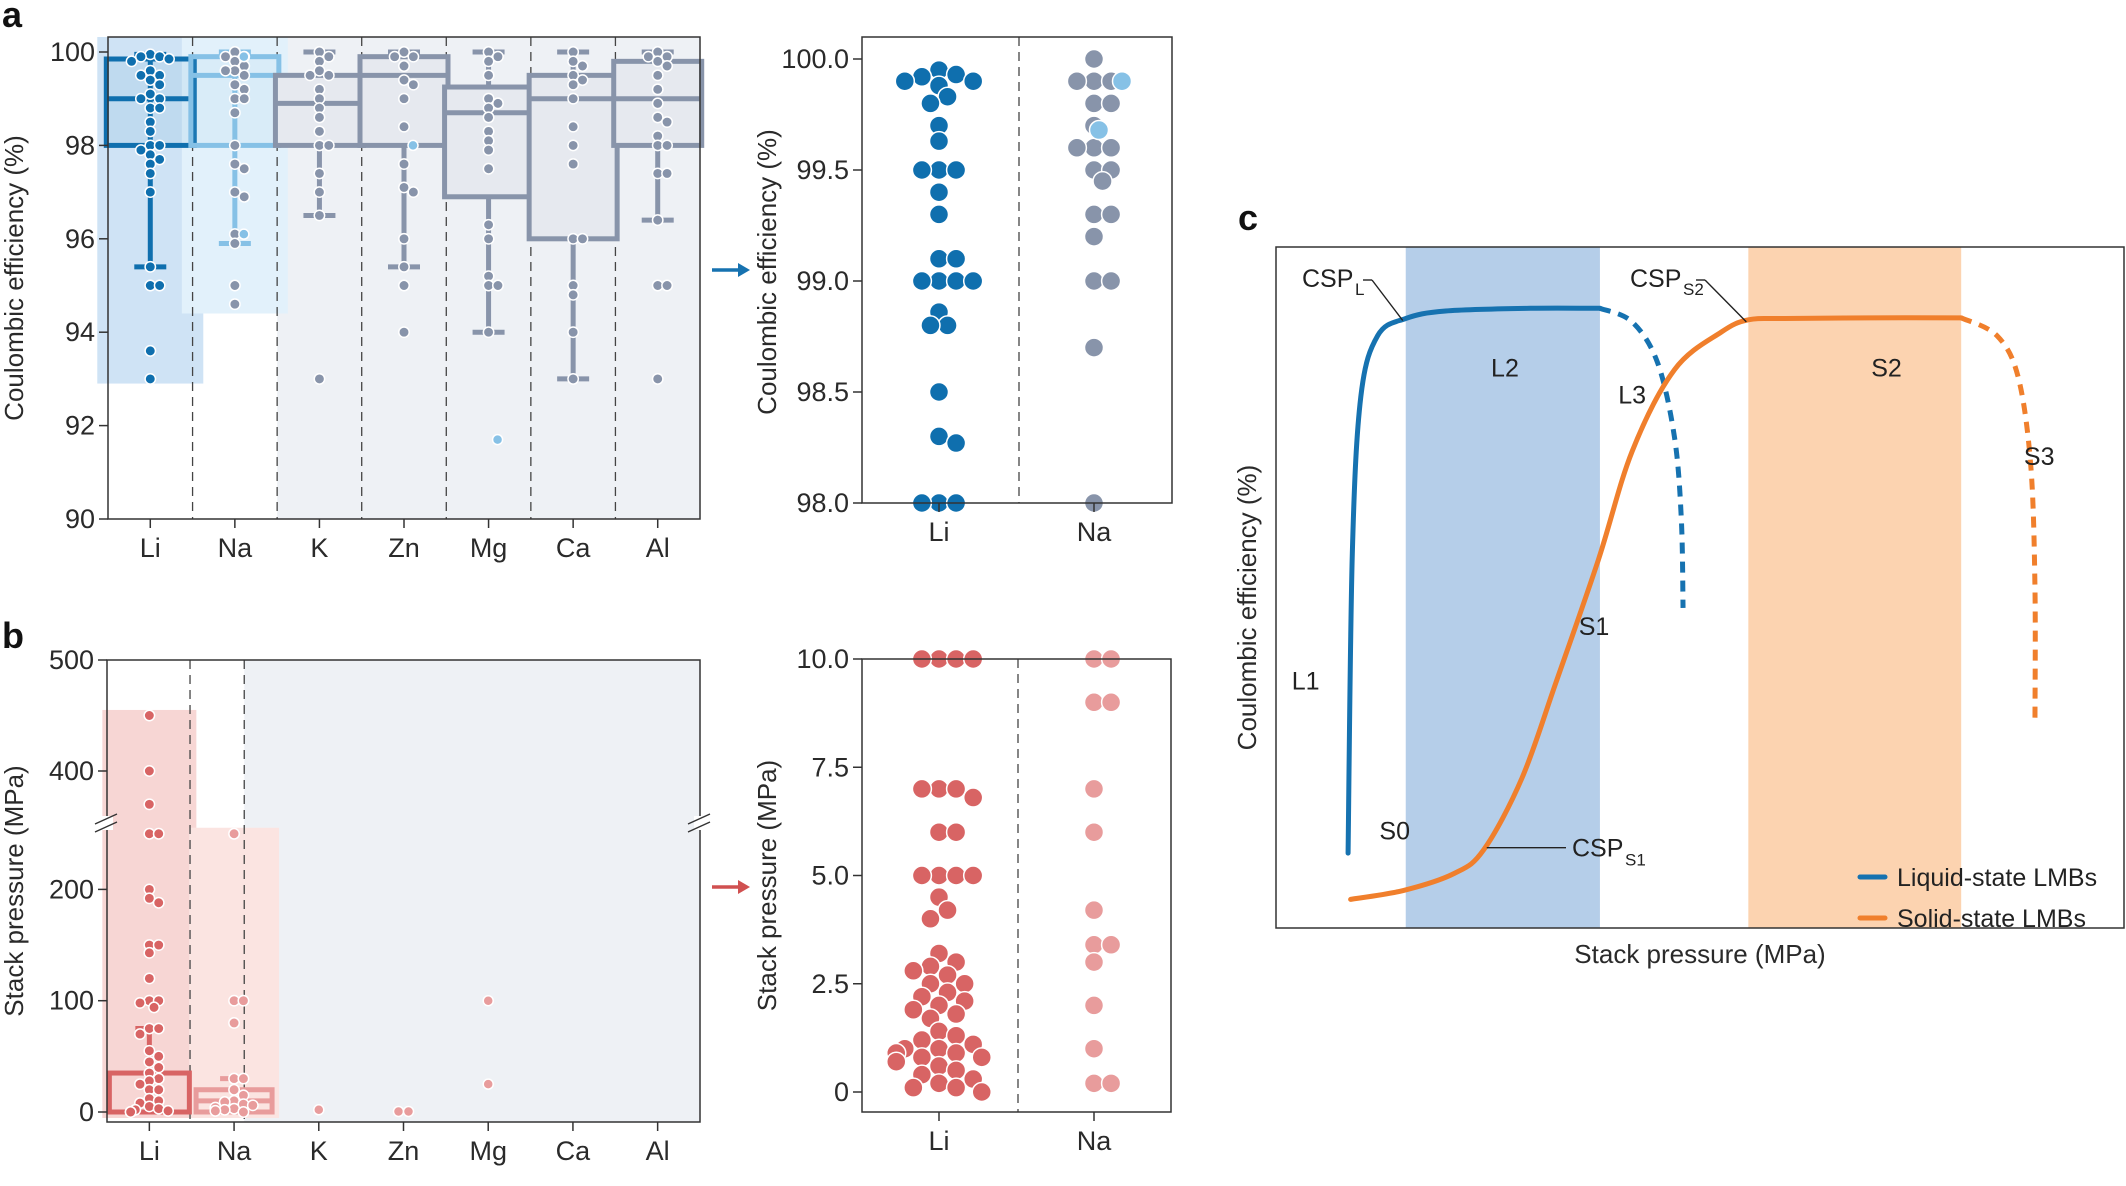 Image resolution: width=2126 pixels, height=1186 pixels. I want to click on plot-frame, so click(1017, 270).